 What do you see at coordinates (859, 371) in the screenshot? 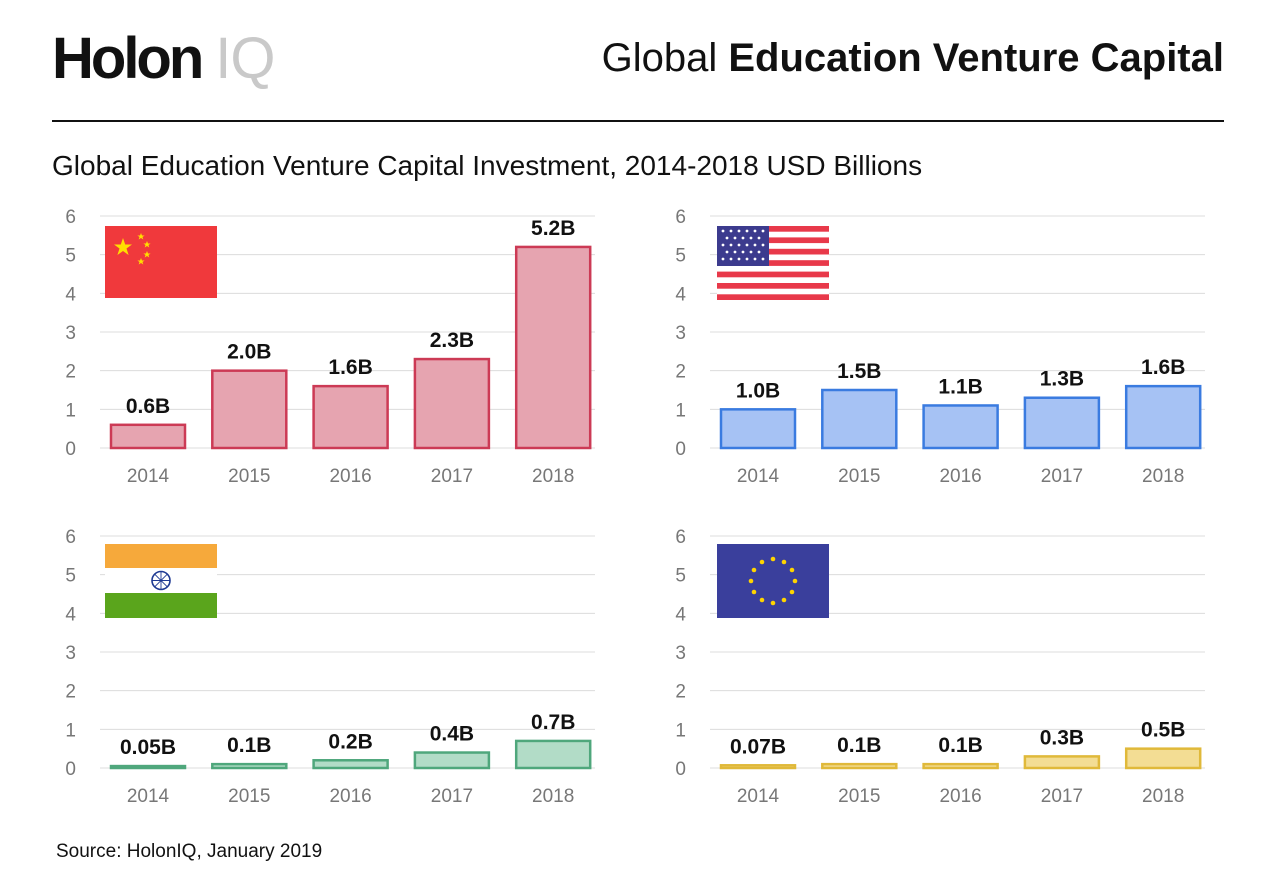
I see `bar-value-label: 1.5B` at bounding box center [859, 371].